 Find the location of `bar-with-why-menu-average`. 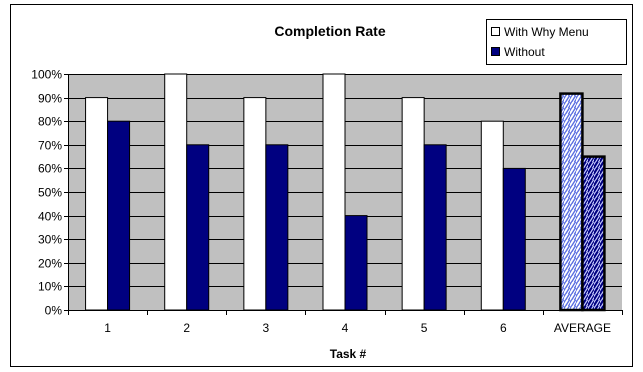

bar-with-why-menu-average is located at coordinates (571, 202).